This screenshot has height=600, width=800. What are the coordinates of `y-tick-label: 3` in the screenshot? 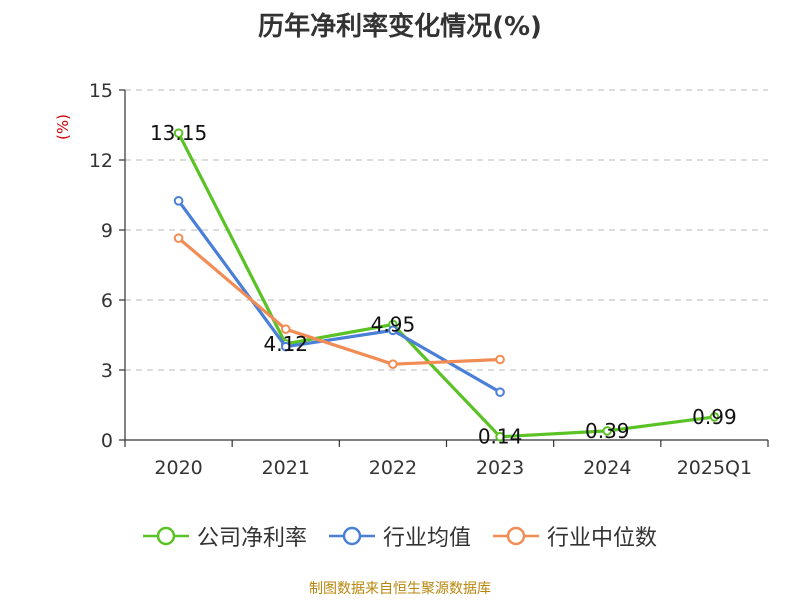 It's located at (107, 371).